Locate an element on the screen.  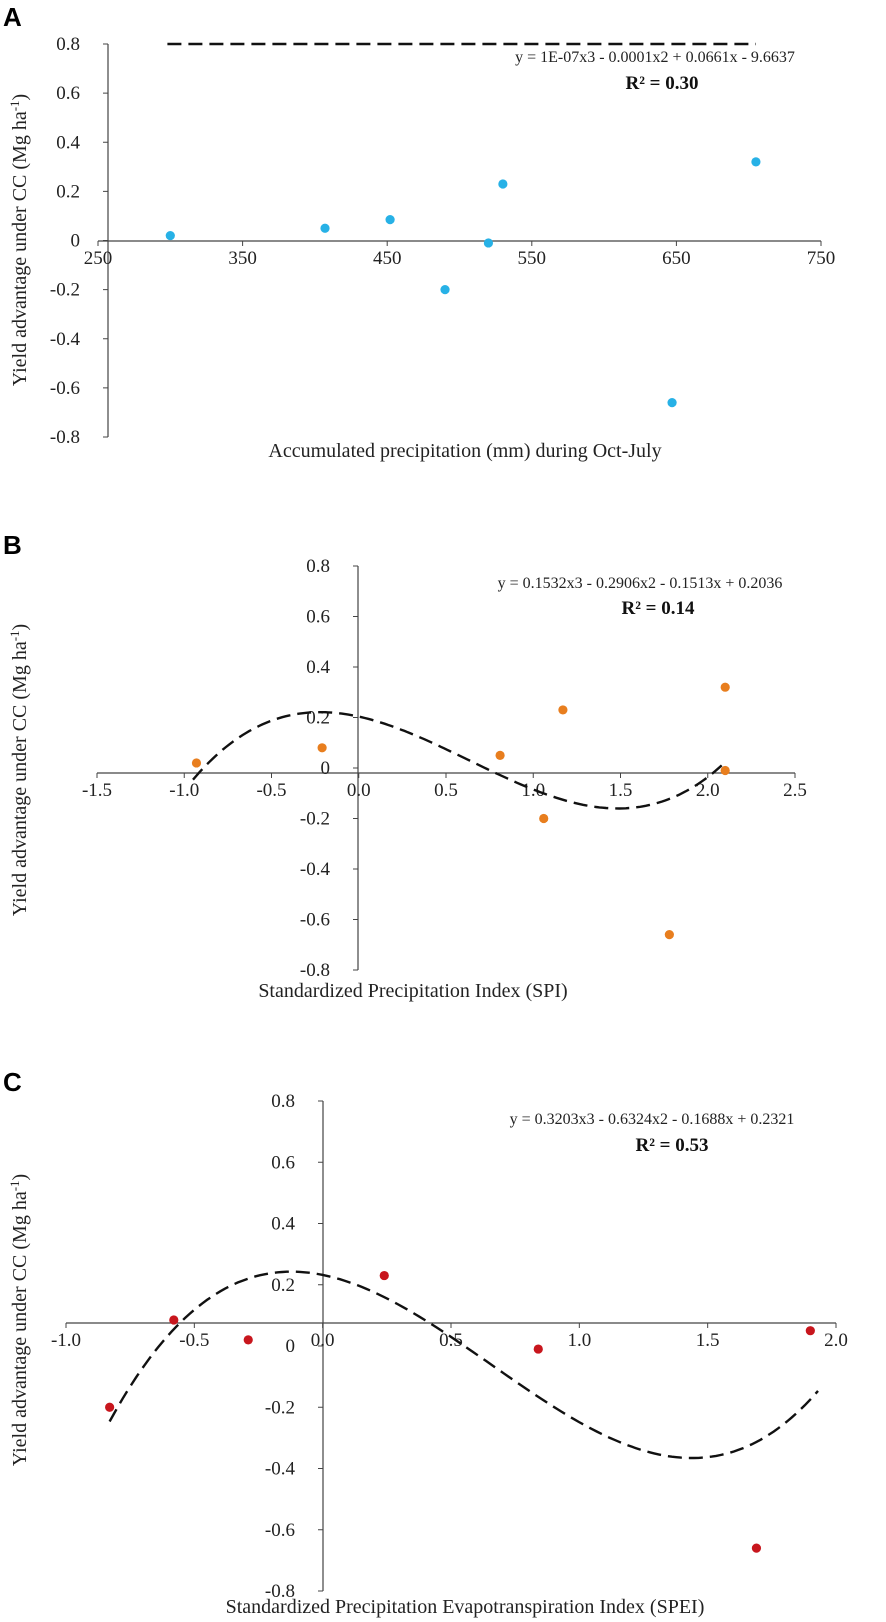
x-tick-label: 250 is located at coordinates (98, 258).